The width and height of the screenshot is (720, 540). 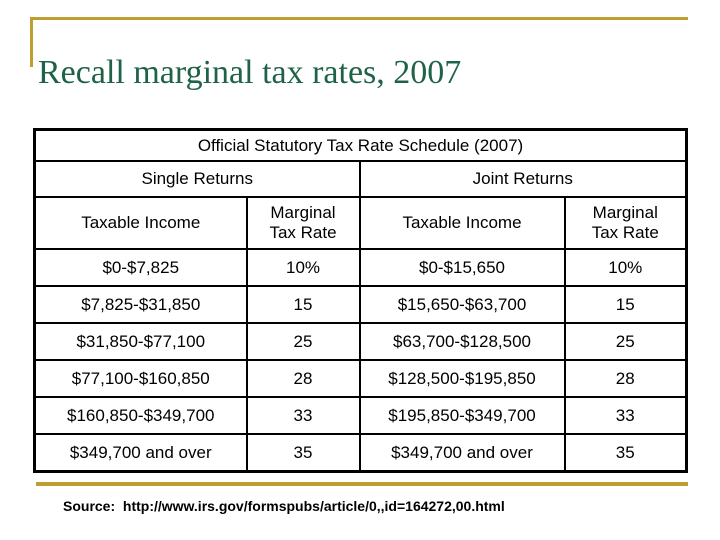 I want to click on table-cell: $0-$7,825, so click(x=140, y=267).